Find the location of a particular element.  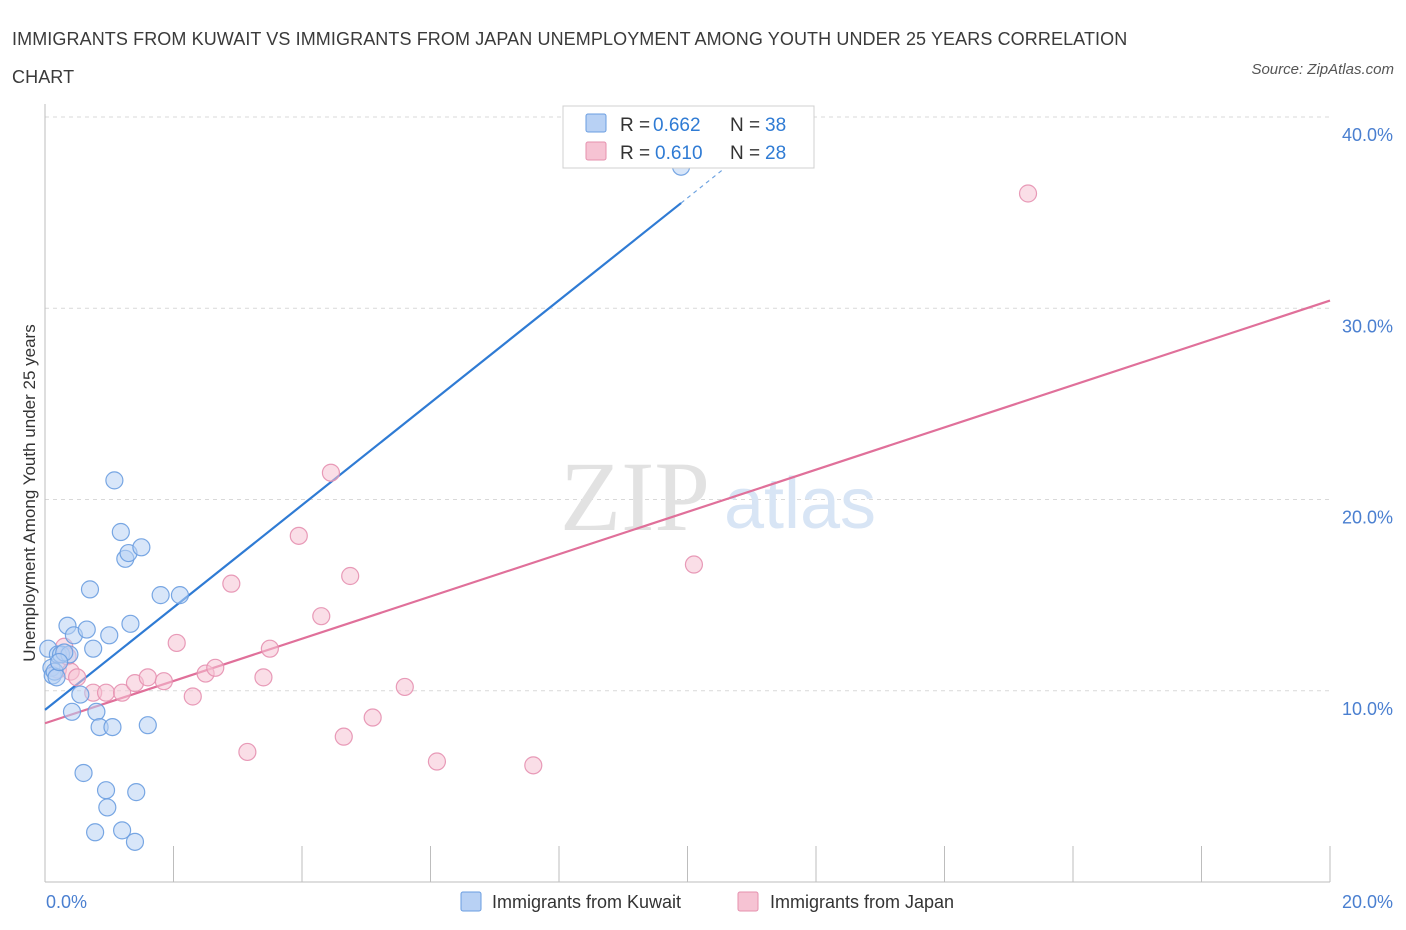

watermark: ZIP atlas is located at coordinates (718, 496).